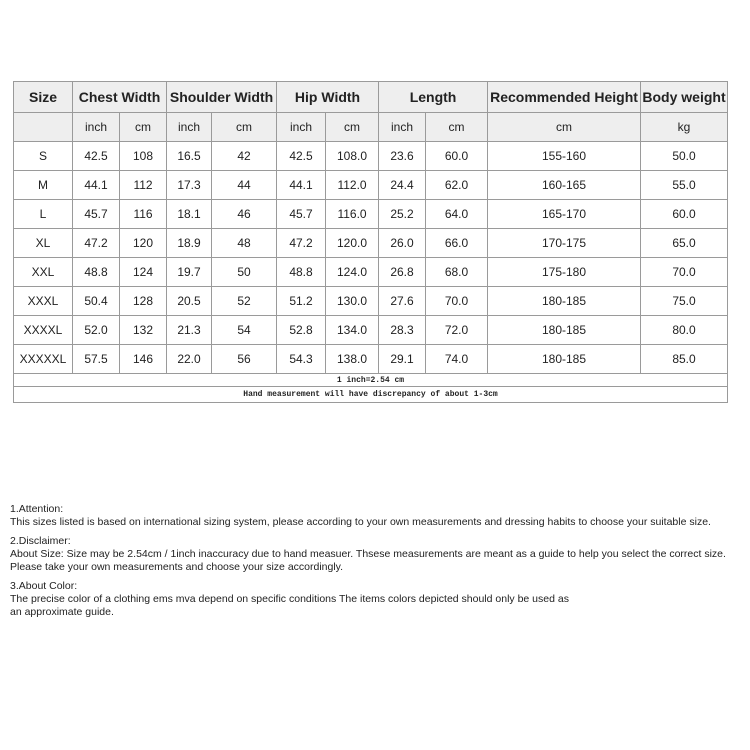 This screenshot has width=750, height=750. I want to click on table-cell: 80.0, so click(684, 330).